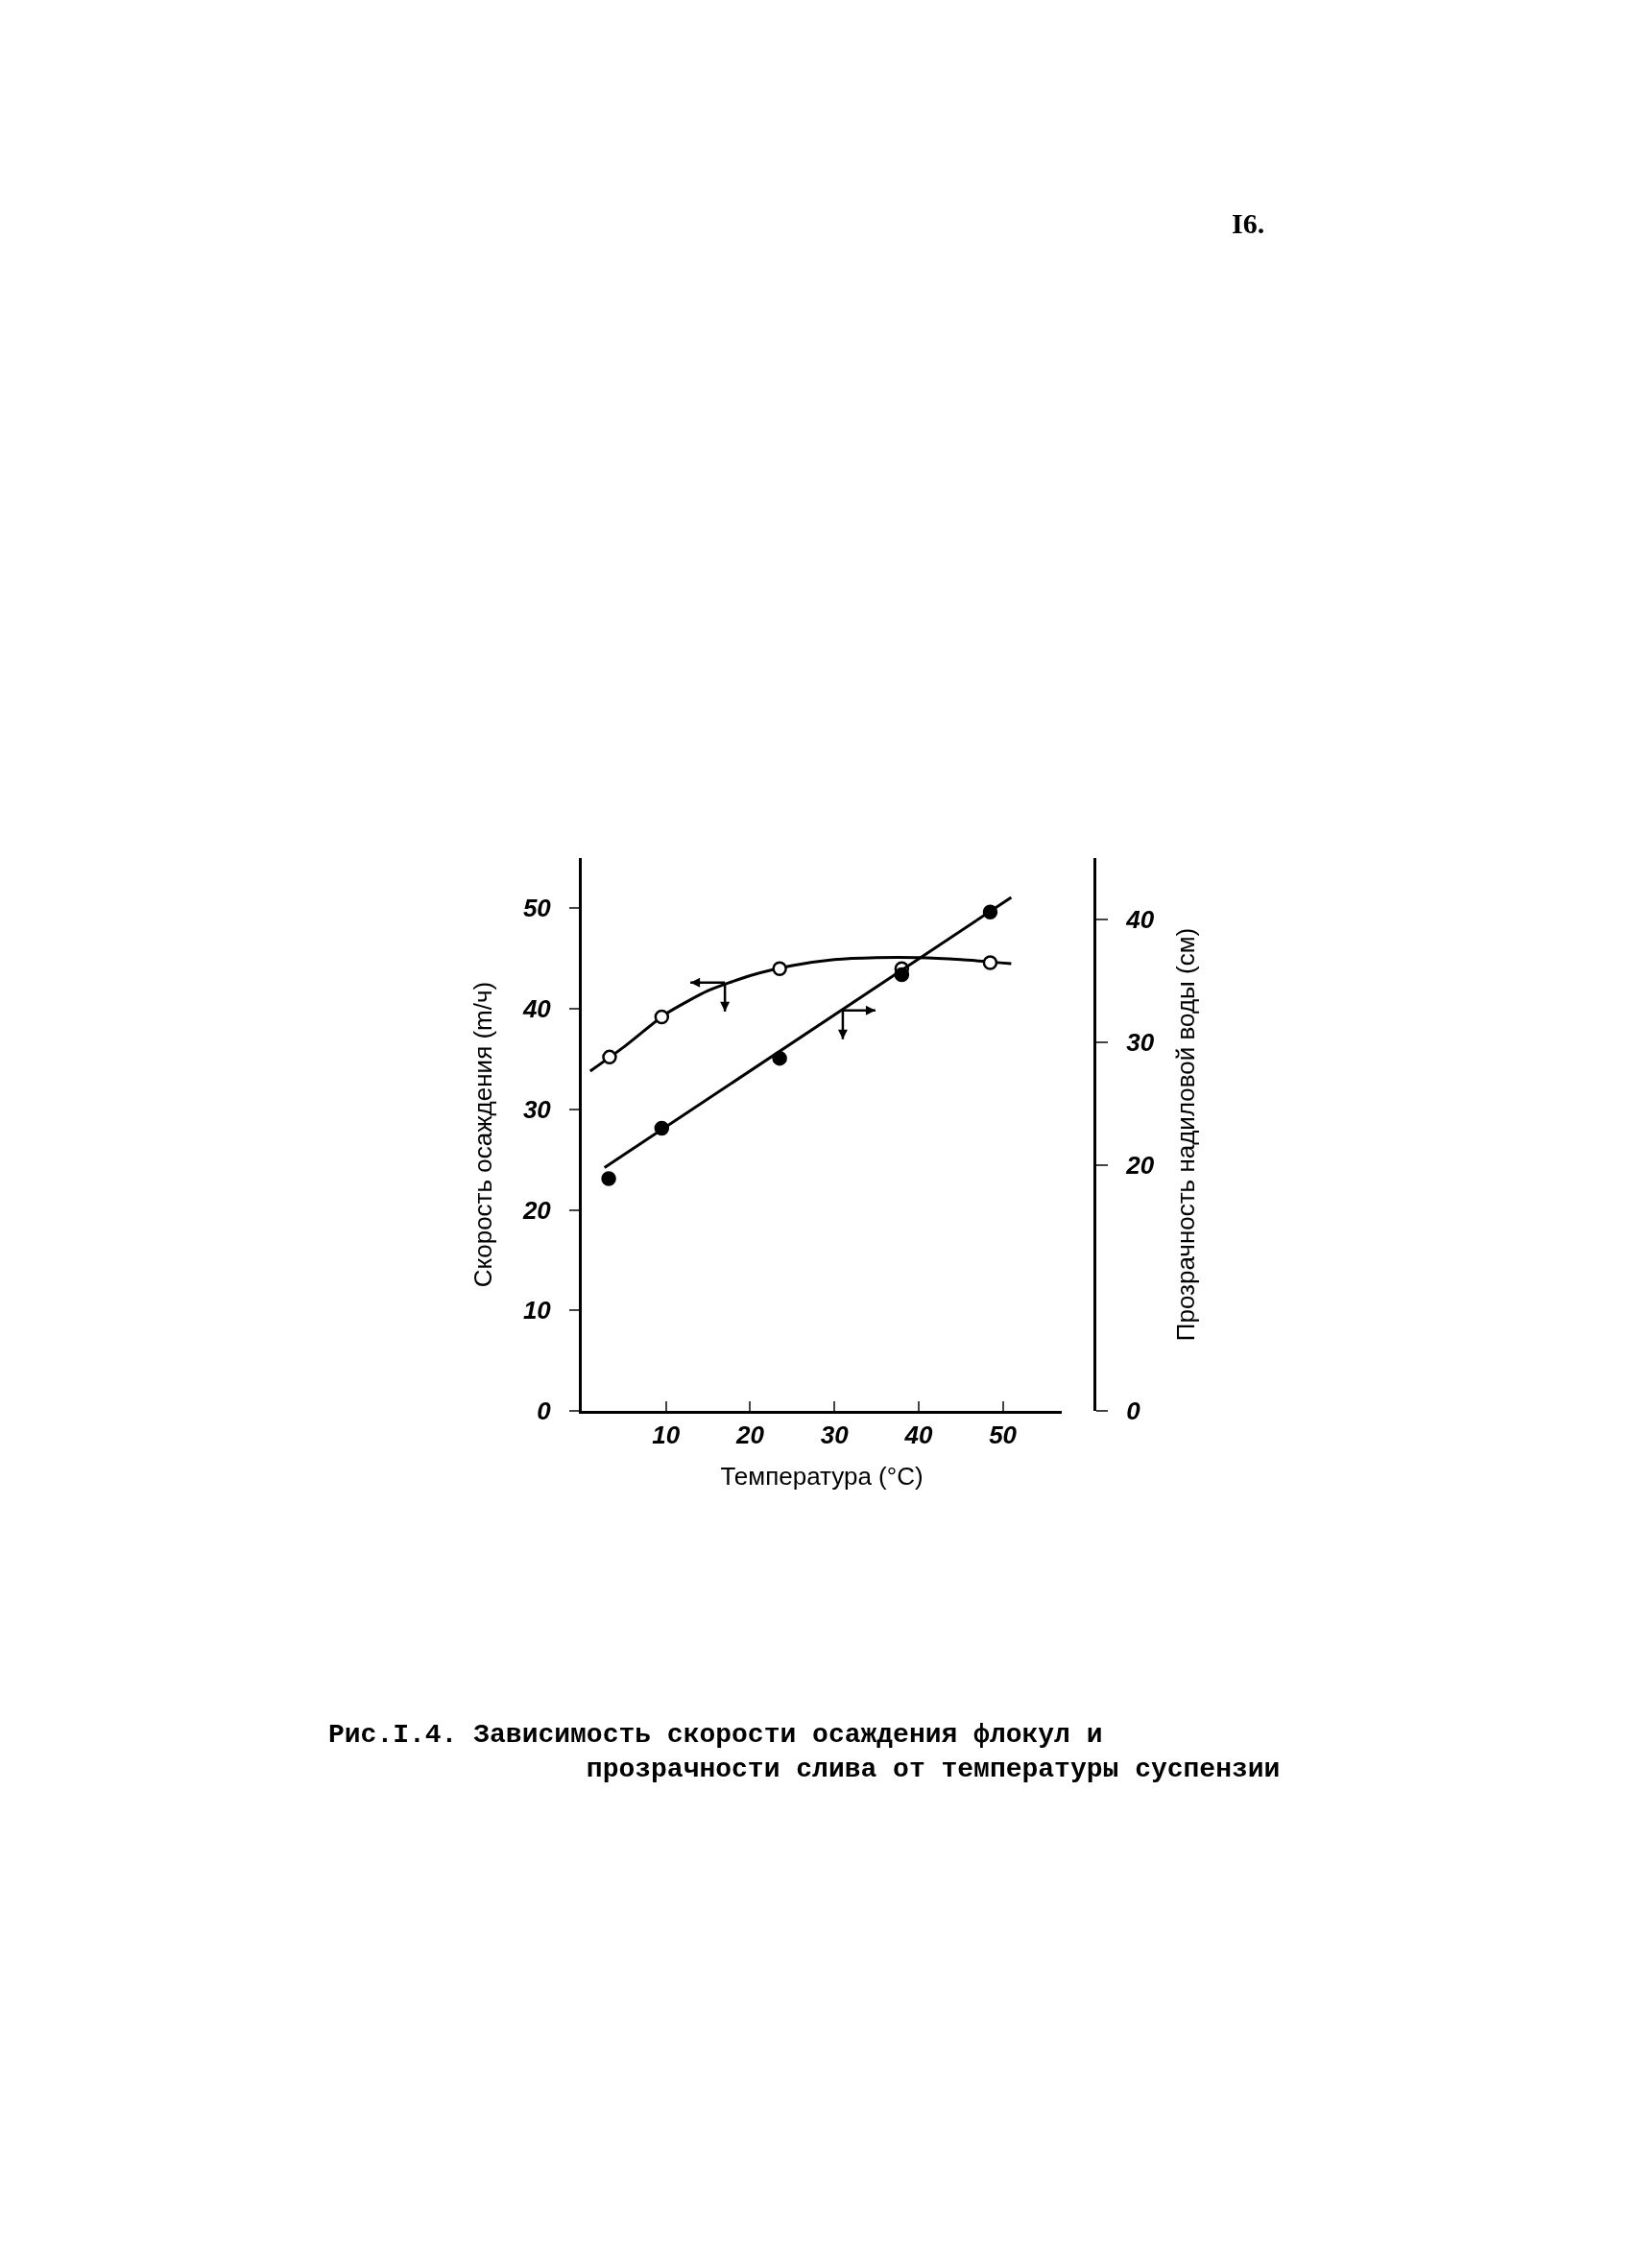 The width and height of the screenshot is (1632, 2268). Describe the element at coordinates (1140, 1043) in the screenshot. I see `y2-tick-label: 30` at that location.